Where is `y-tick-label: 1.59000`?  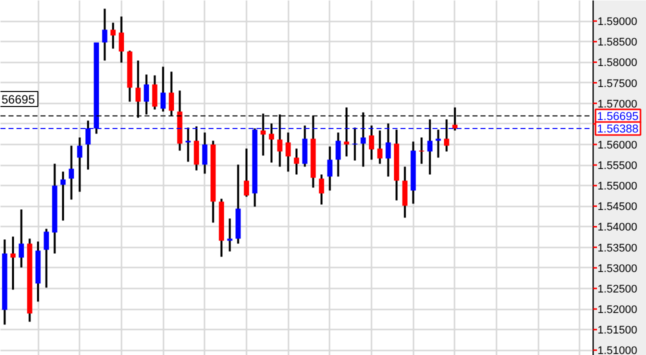 y-tick-label: 1.59000 is located at coordinates (618, 22).